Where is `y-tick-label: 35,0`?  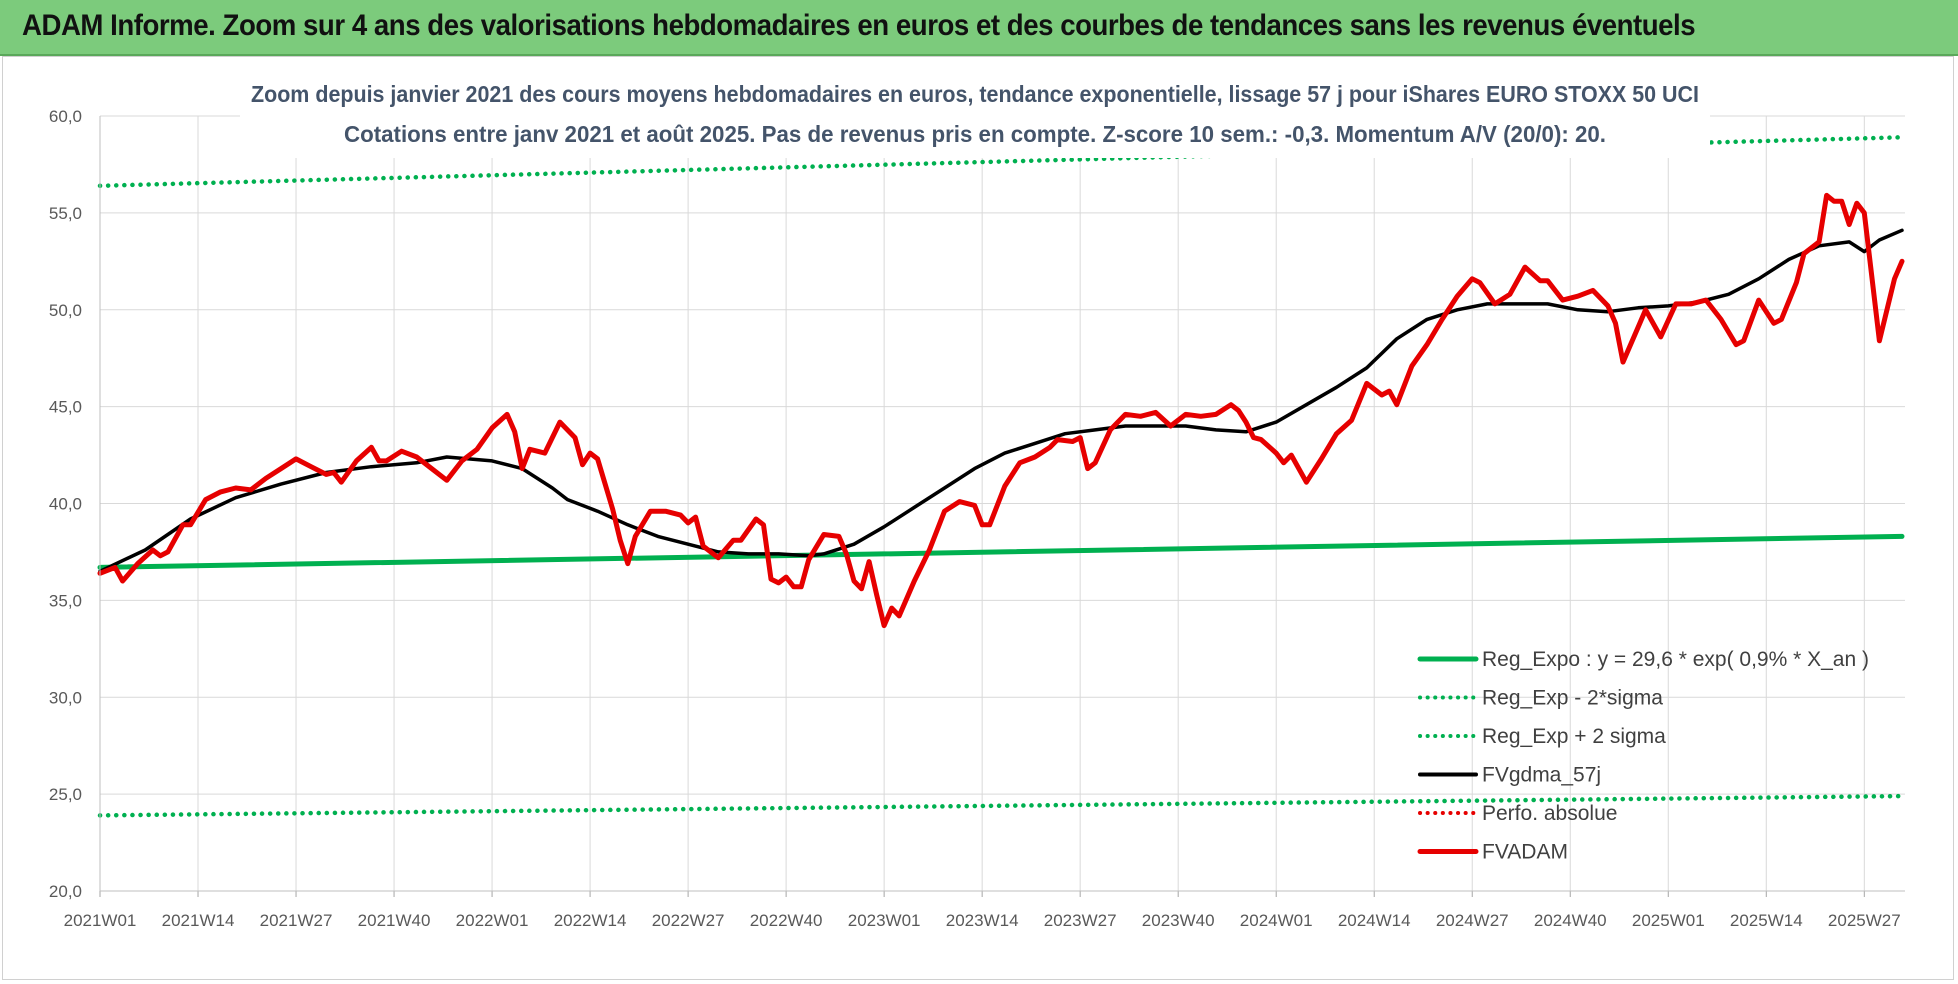 y-tick-label: 35,0 is located at coordinates (65, 600).